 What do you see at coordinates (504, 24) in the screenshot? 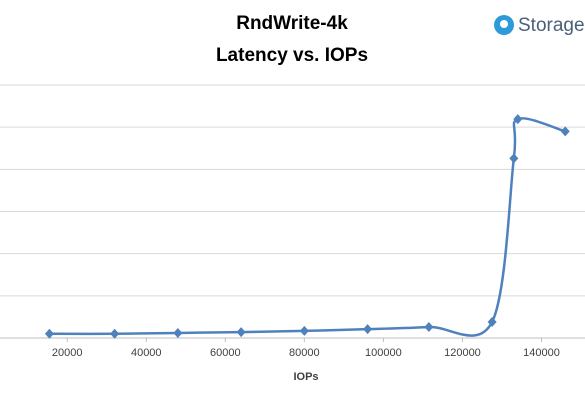
I see `logo-icon-hole` at bounding box center [504, 24].